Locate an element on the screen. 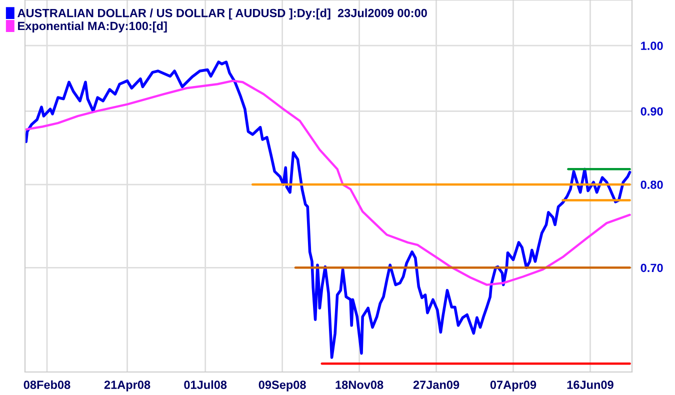 This screenshot has height=395, width=675. x-tick-label: 21Apr08 is located at coordinates (127, 386).